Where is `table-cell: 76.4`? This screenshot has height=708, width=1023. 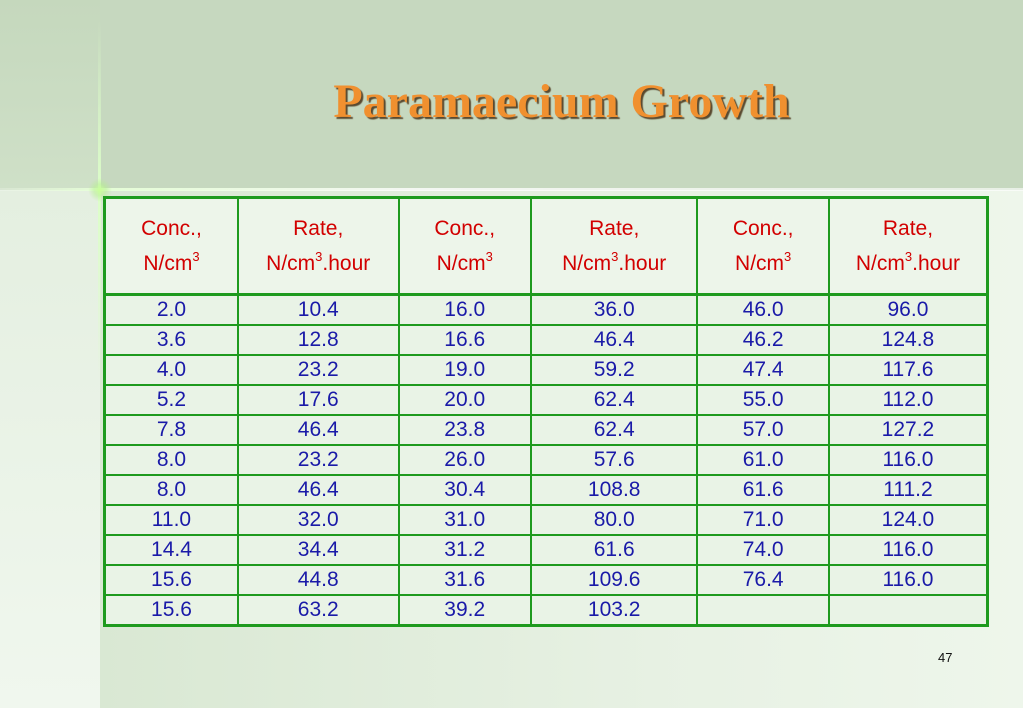 table-cell: 76.4 is located at coordinates (763, 580).